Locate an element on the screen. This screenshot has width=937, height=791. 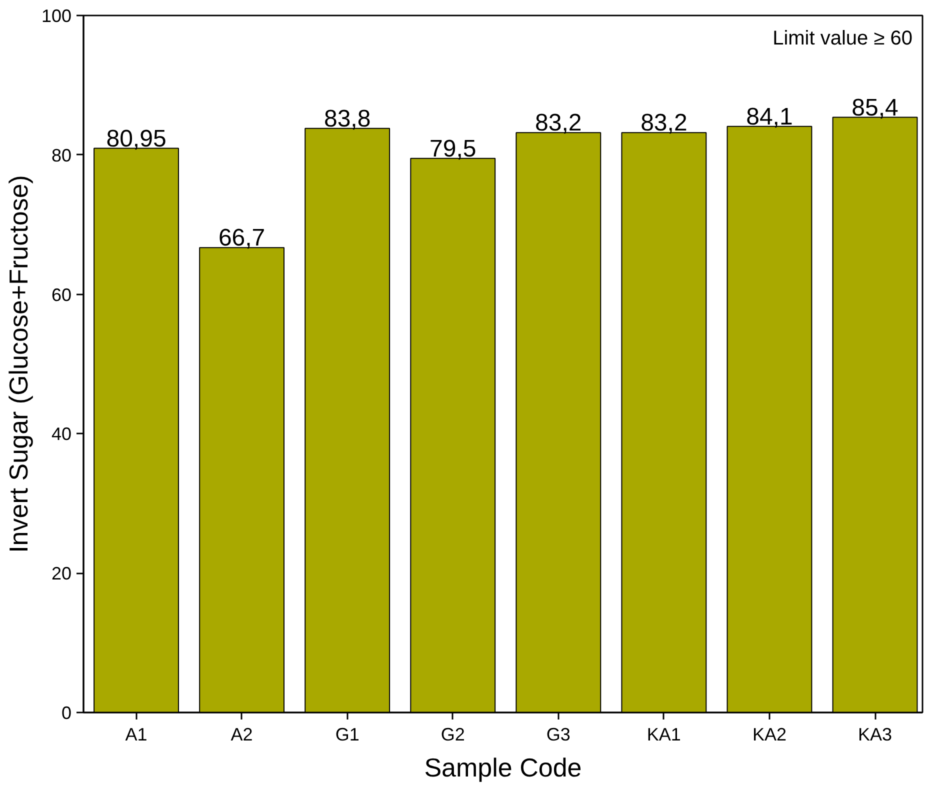
x-tick-label: A2 is located at coordinates (241, 734).